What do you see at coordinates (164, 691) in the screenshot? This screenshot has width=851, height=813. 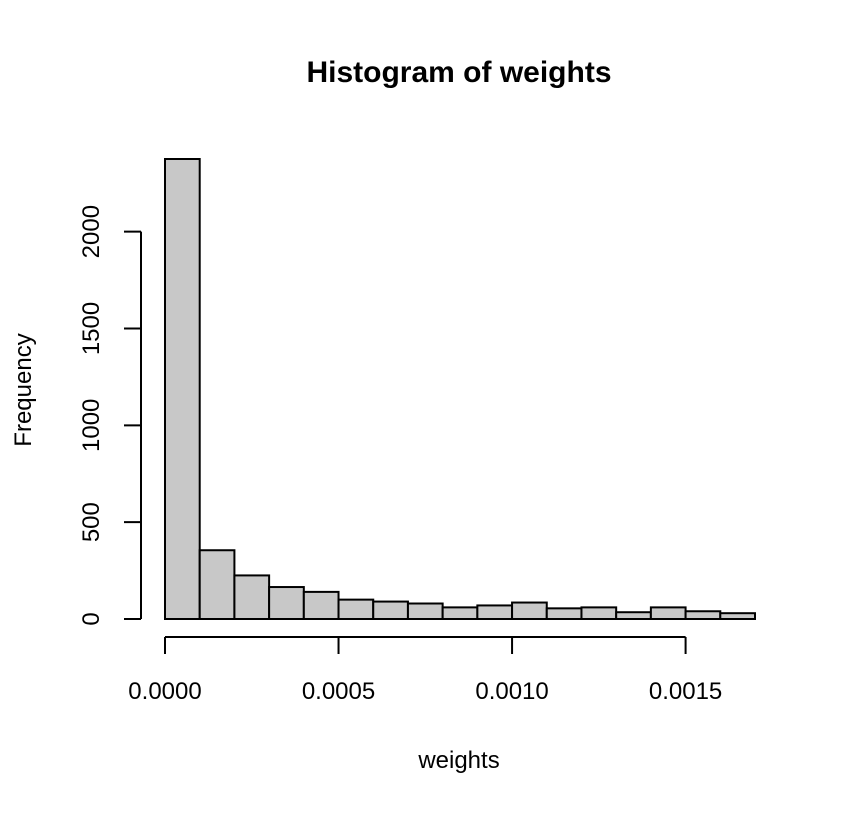 I see `x-tick-label: 0.0000` at bounding box center [164, 691].